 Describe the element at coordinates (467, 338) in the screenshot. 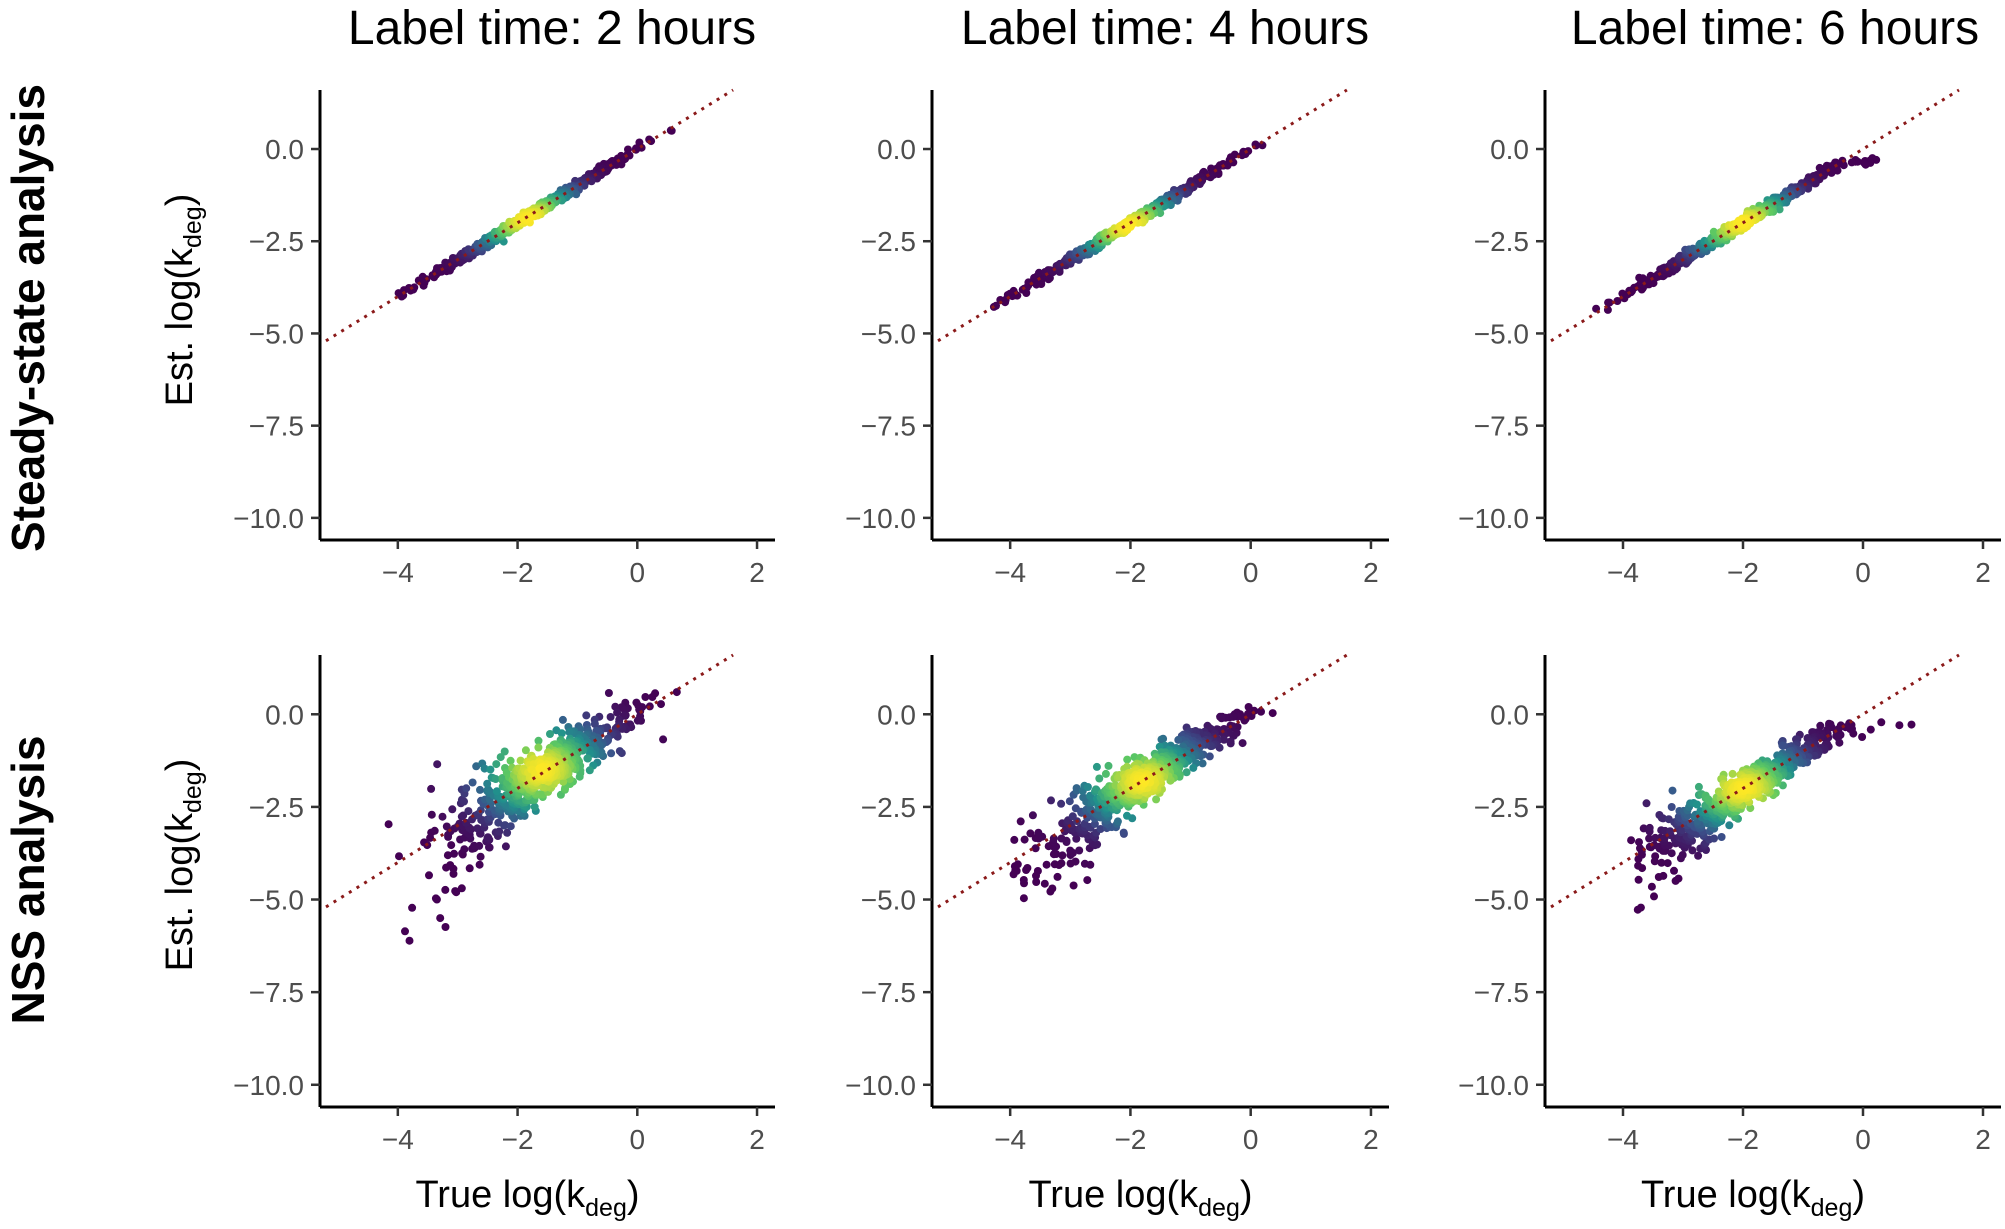

I see `panel-steady-2h: 0.0 −2.5 −5.0 −7.5 −10.0 −4 −2 0 2 Est. log(kdeg)` at that location.